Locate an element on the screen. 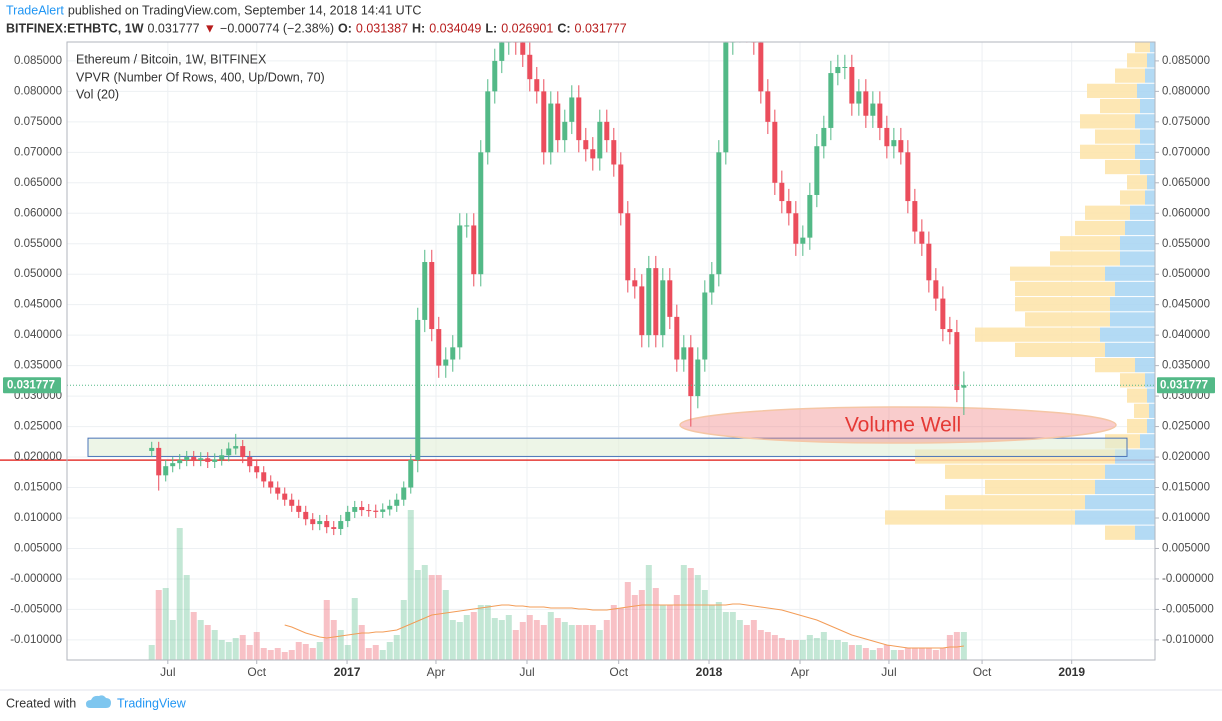 This screenshot has height=721, width=1222. header-text: −0.000774 (−2.38%) is located at coordinates (277, 28).